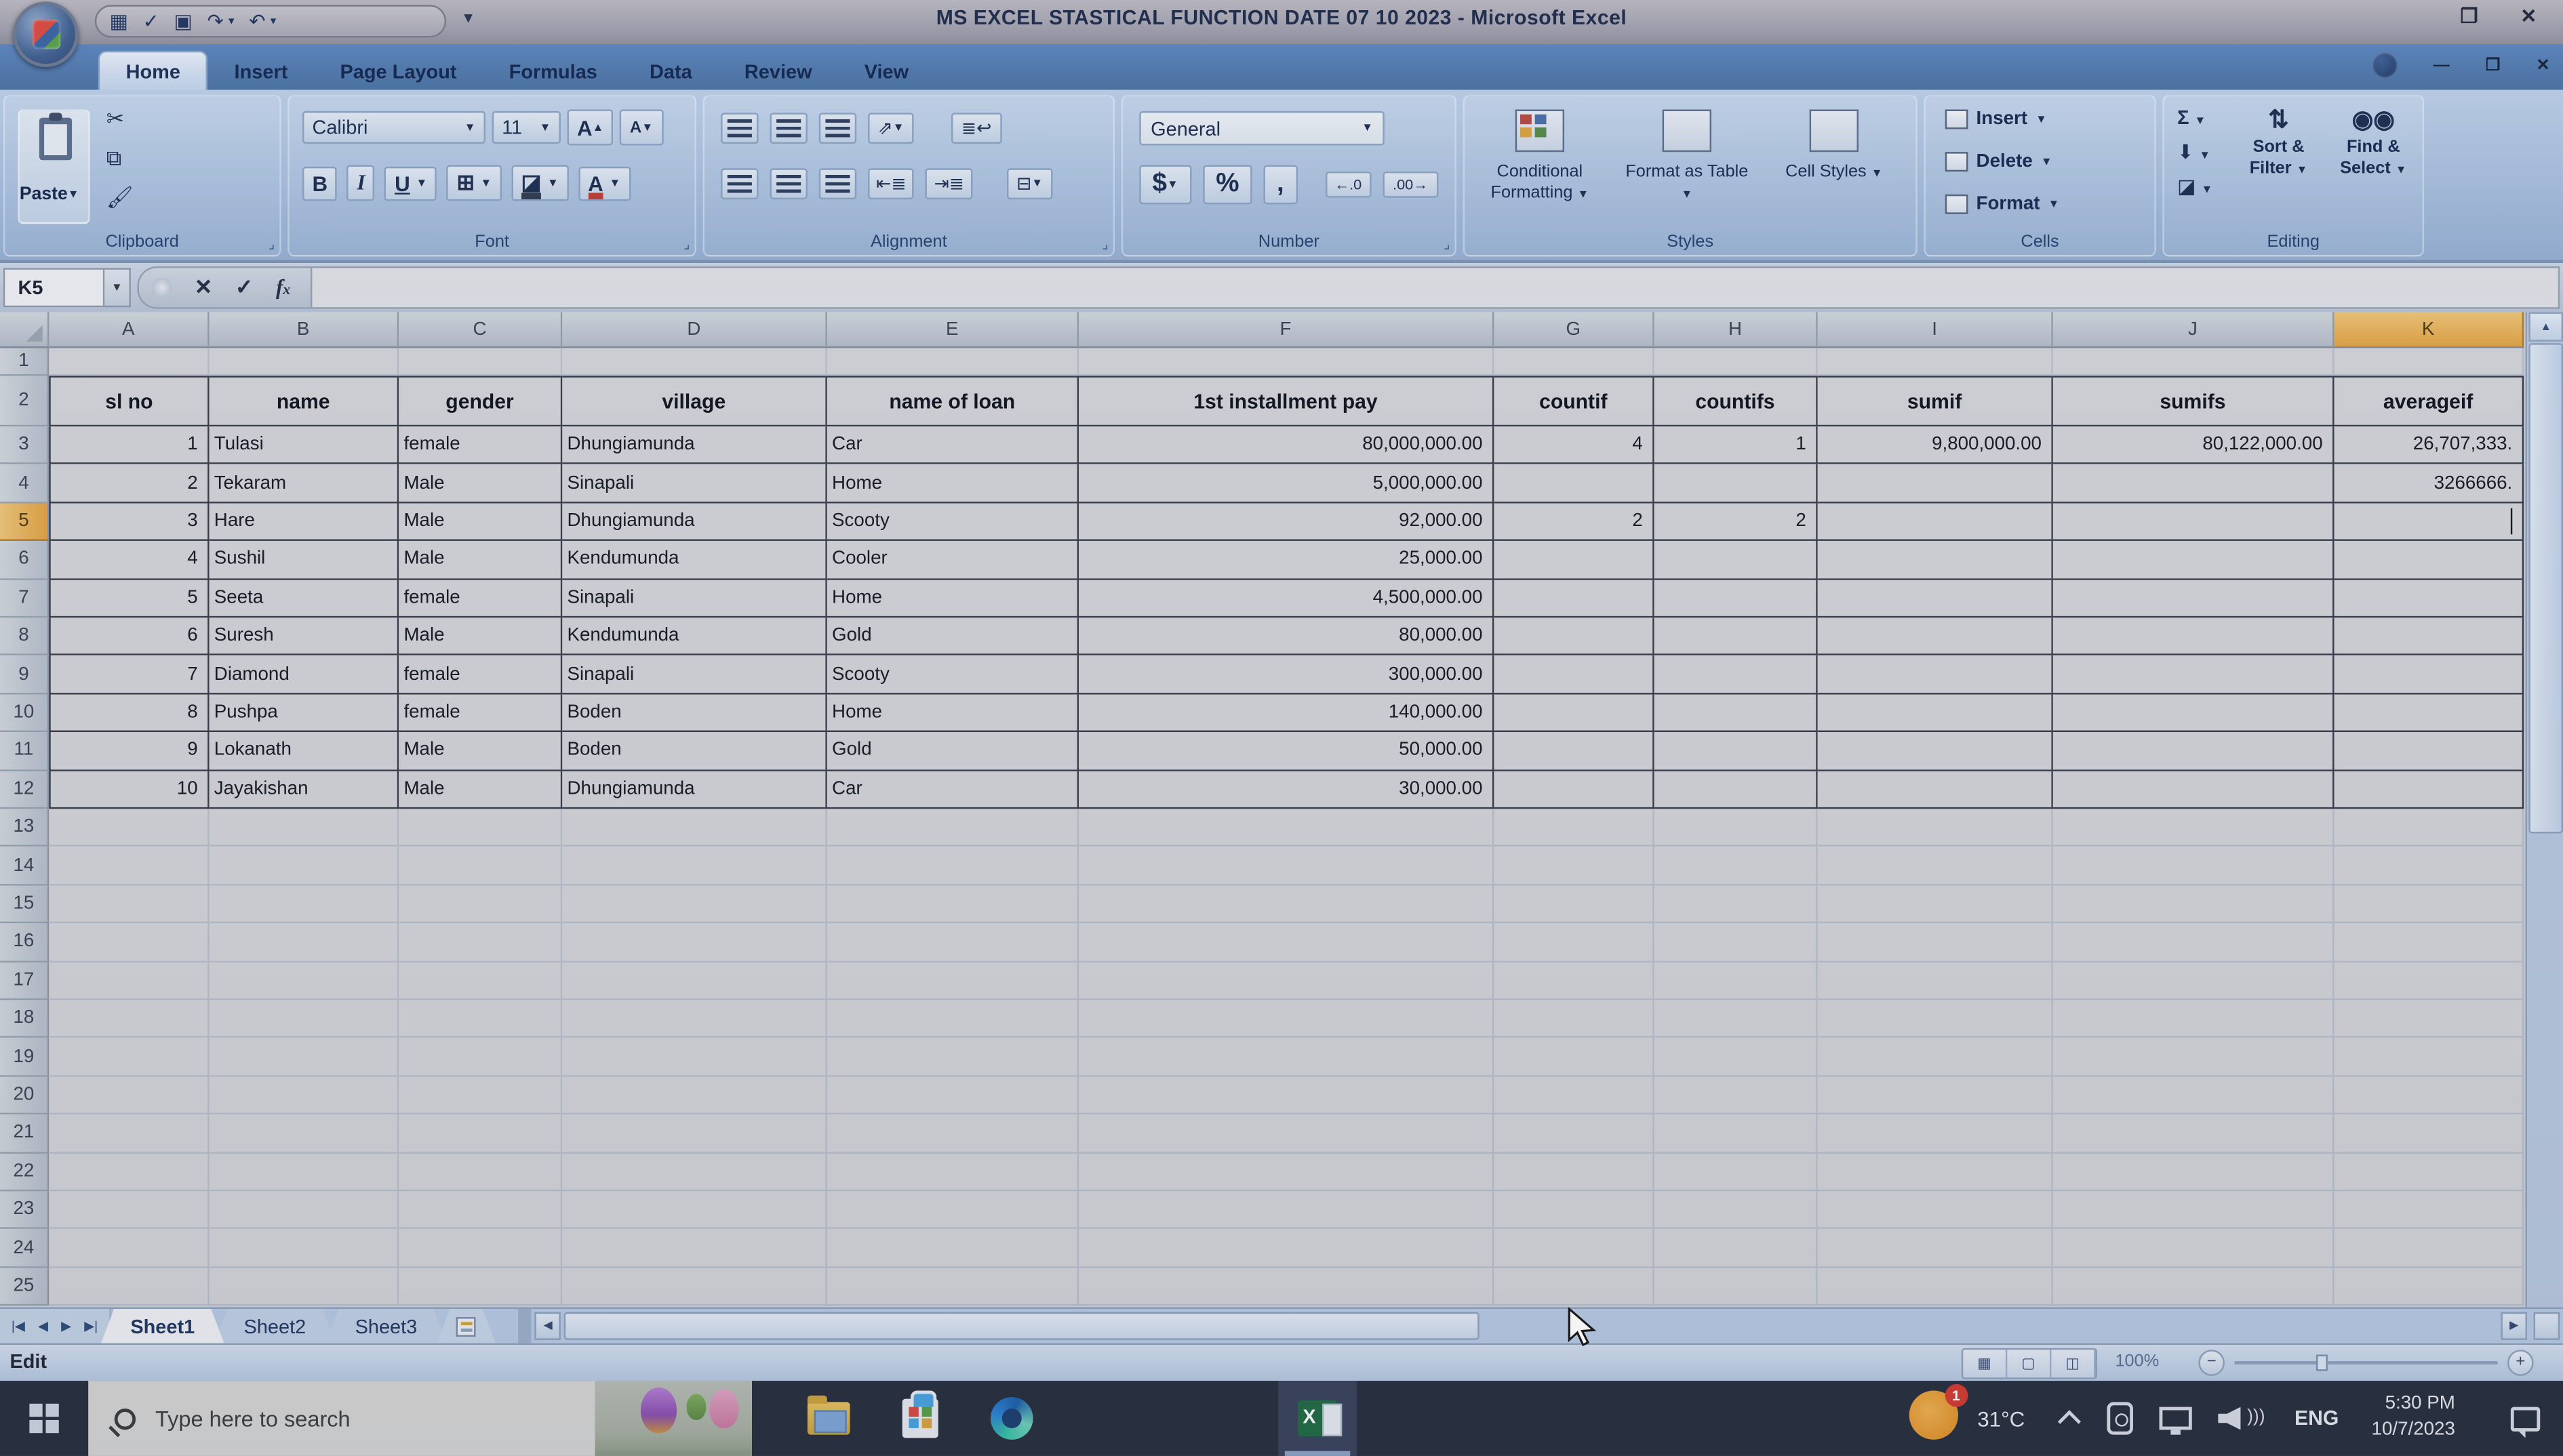 This screenshot has height=1456, width=2563. I want to click on cell-C4: Male, so click(481, 483).